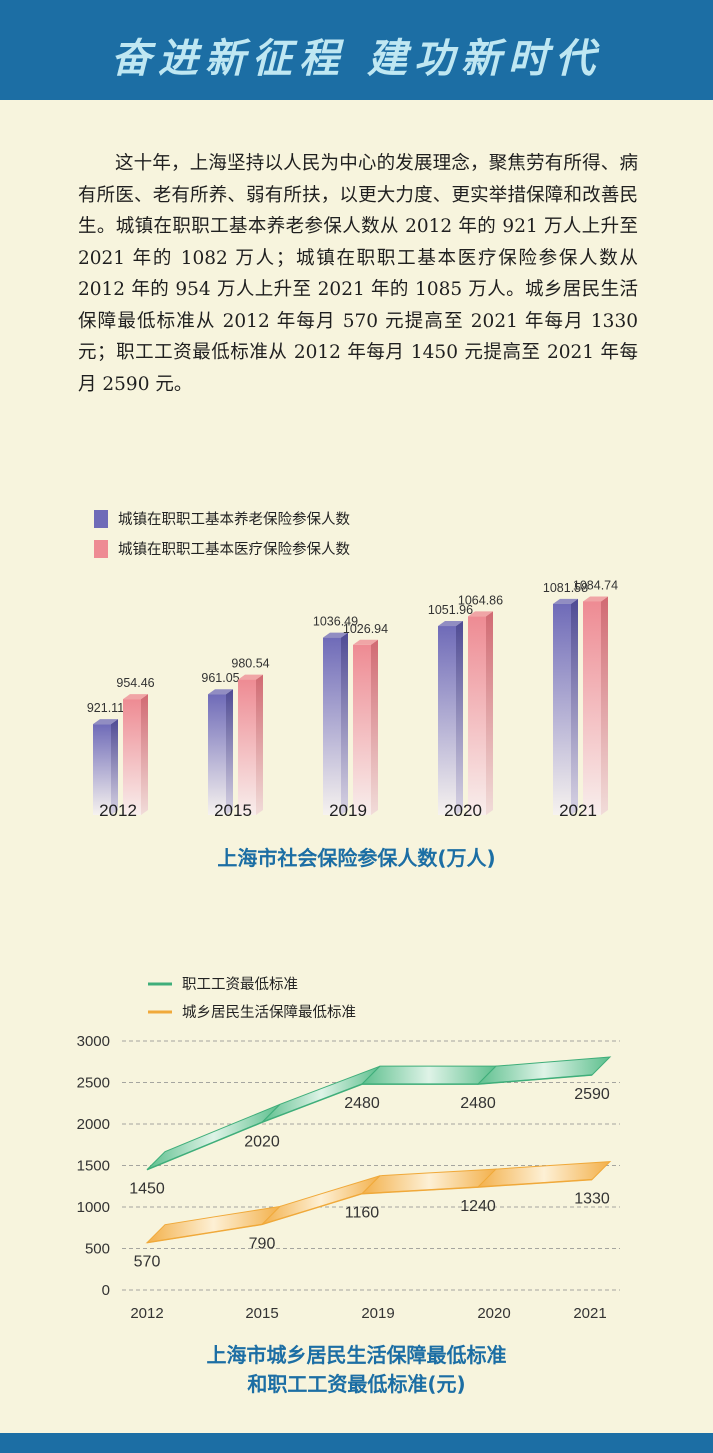 This screenshot has height=1453, width=713. Describe the element at coordinates (93, 1166) in the screenshot. I see `y-tick-label-1500: 1500` at that location.